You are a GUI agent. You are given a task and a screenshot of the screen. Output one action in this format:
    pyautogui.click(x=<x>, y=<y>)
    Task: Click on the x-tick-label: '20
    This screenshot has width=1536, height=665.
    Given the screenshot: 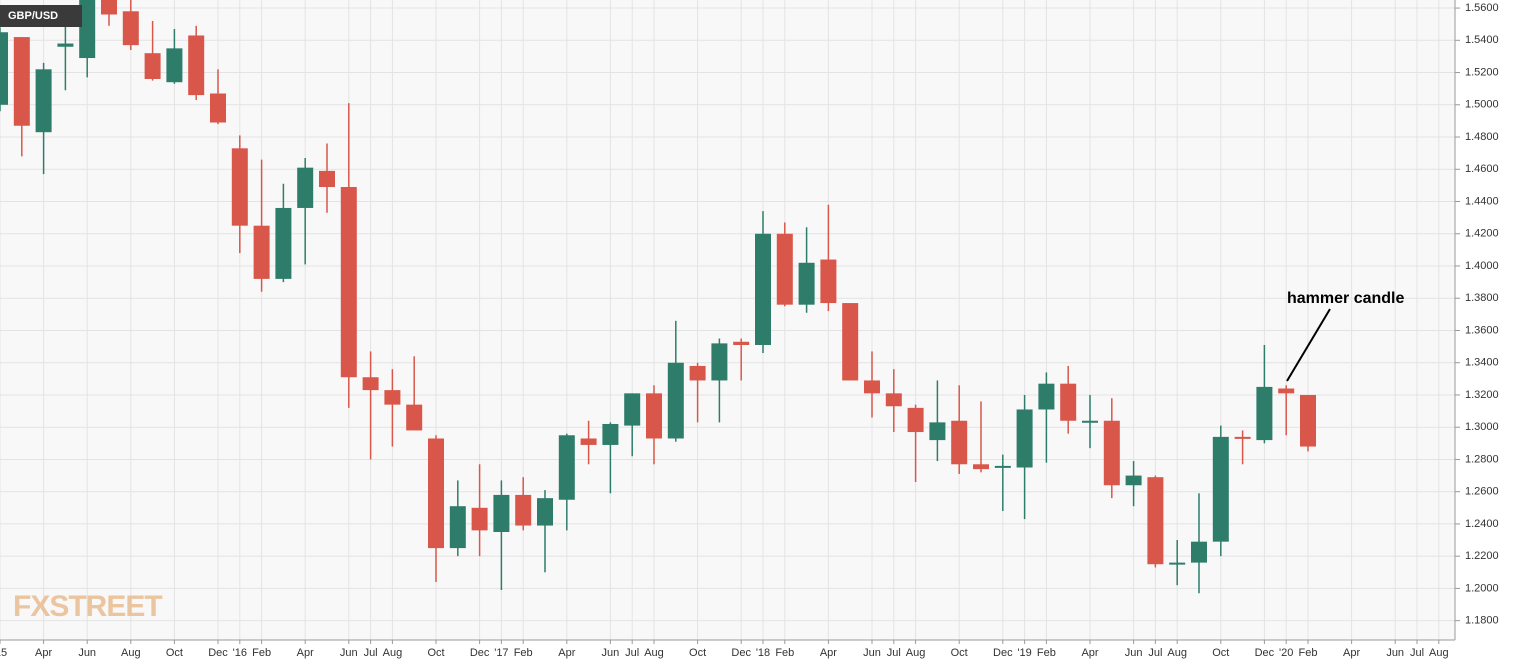 What is the action you would take?
    pyautogui.click(x=1286, y=653)
    